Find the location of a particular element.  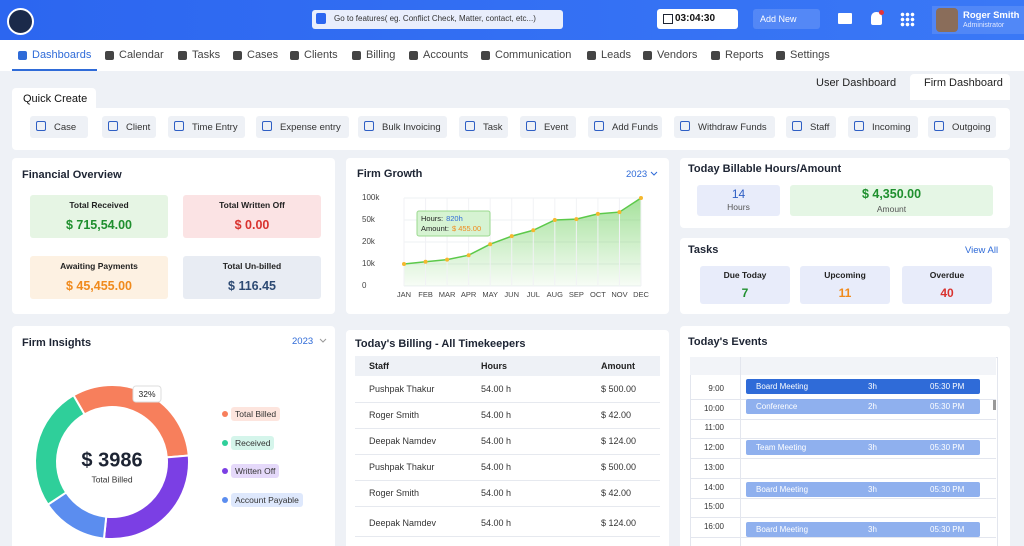

nav-item: Leads is located at coordinates (616, 55).